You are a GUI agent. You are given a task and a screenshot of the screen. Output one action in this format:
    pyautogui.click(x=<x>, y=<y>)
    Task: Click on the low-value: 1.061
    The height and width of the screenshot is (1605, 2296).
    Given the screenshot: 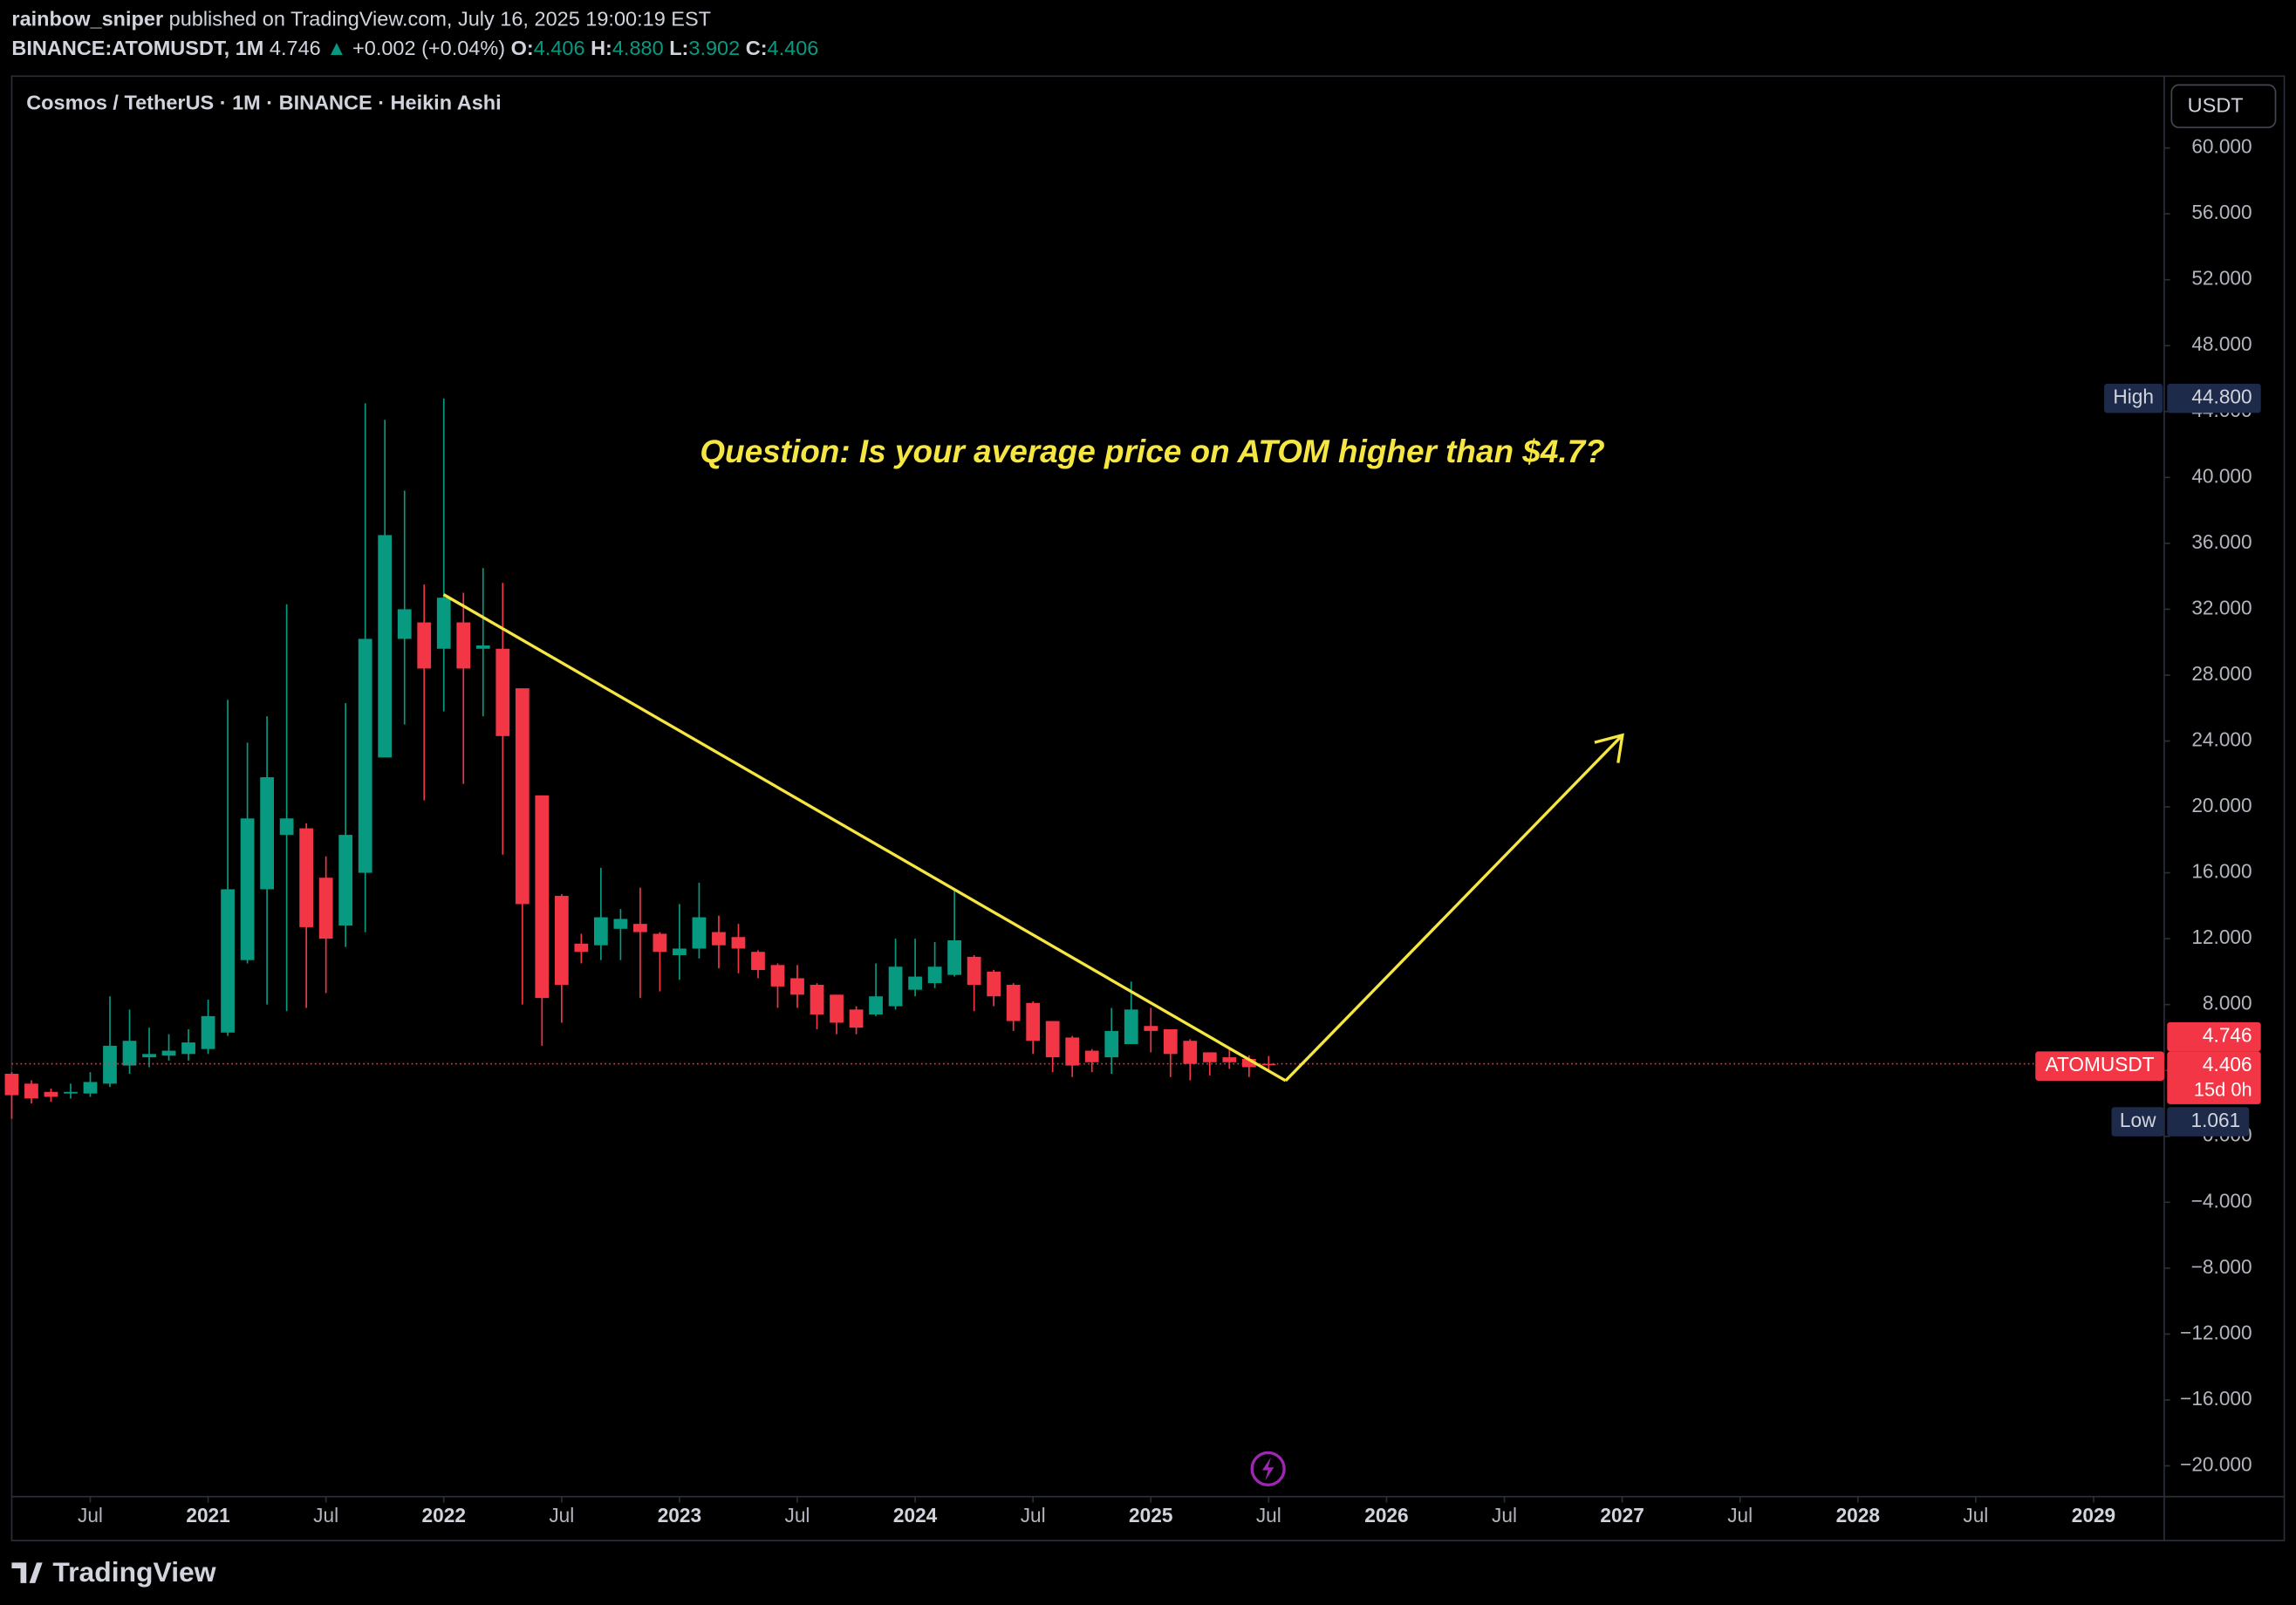 What is the action you would take?
    pyautogui.click(x=2216, y=1120)
    